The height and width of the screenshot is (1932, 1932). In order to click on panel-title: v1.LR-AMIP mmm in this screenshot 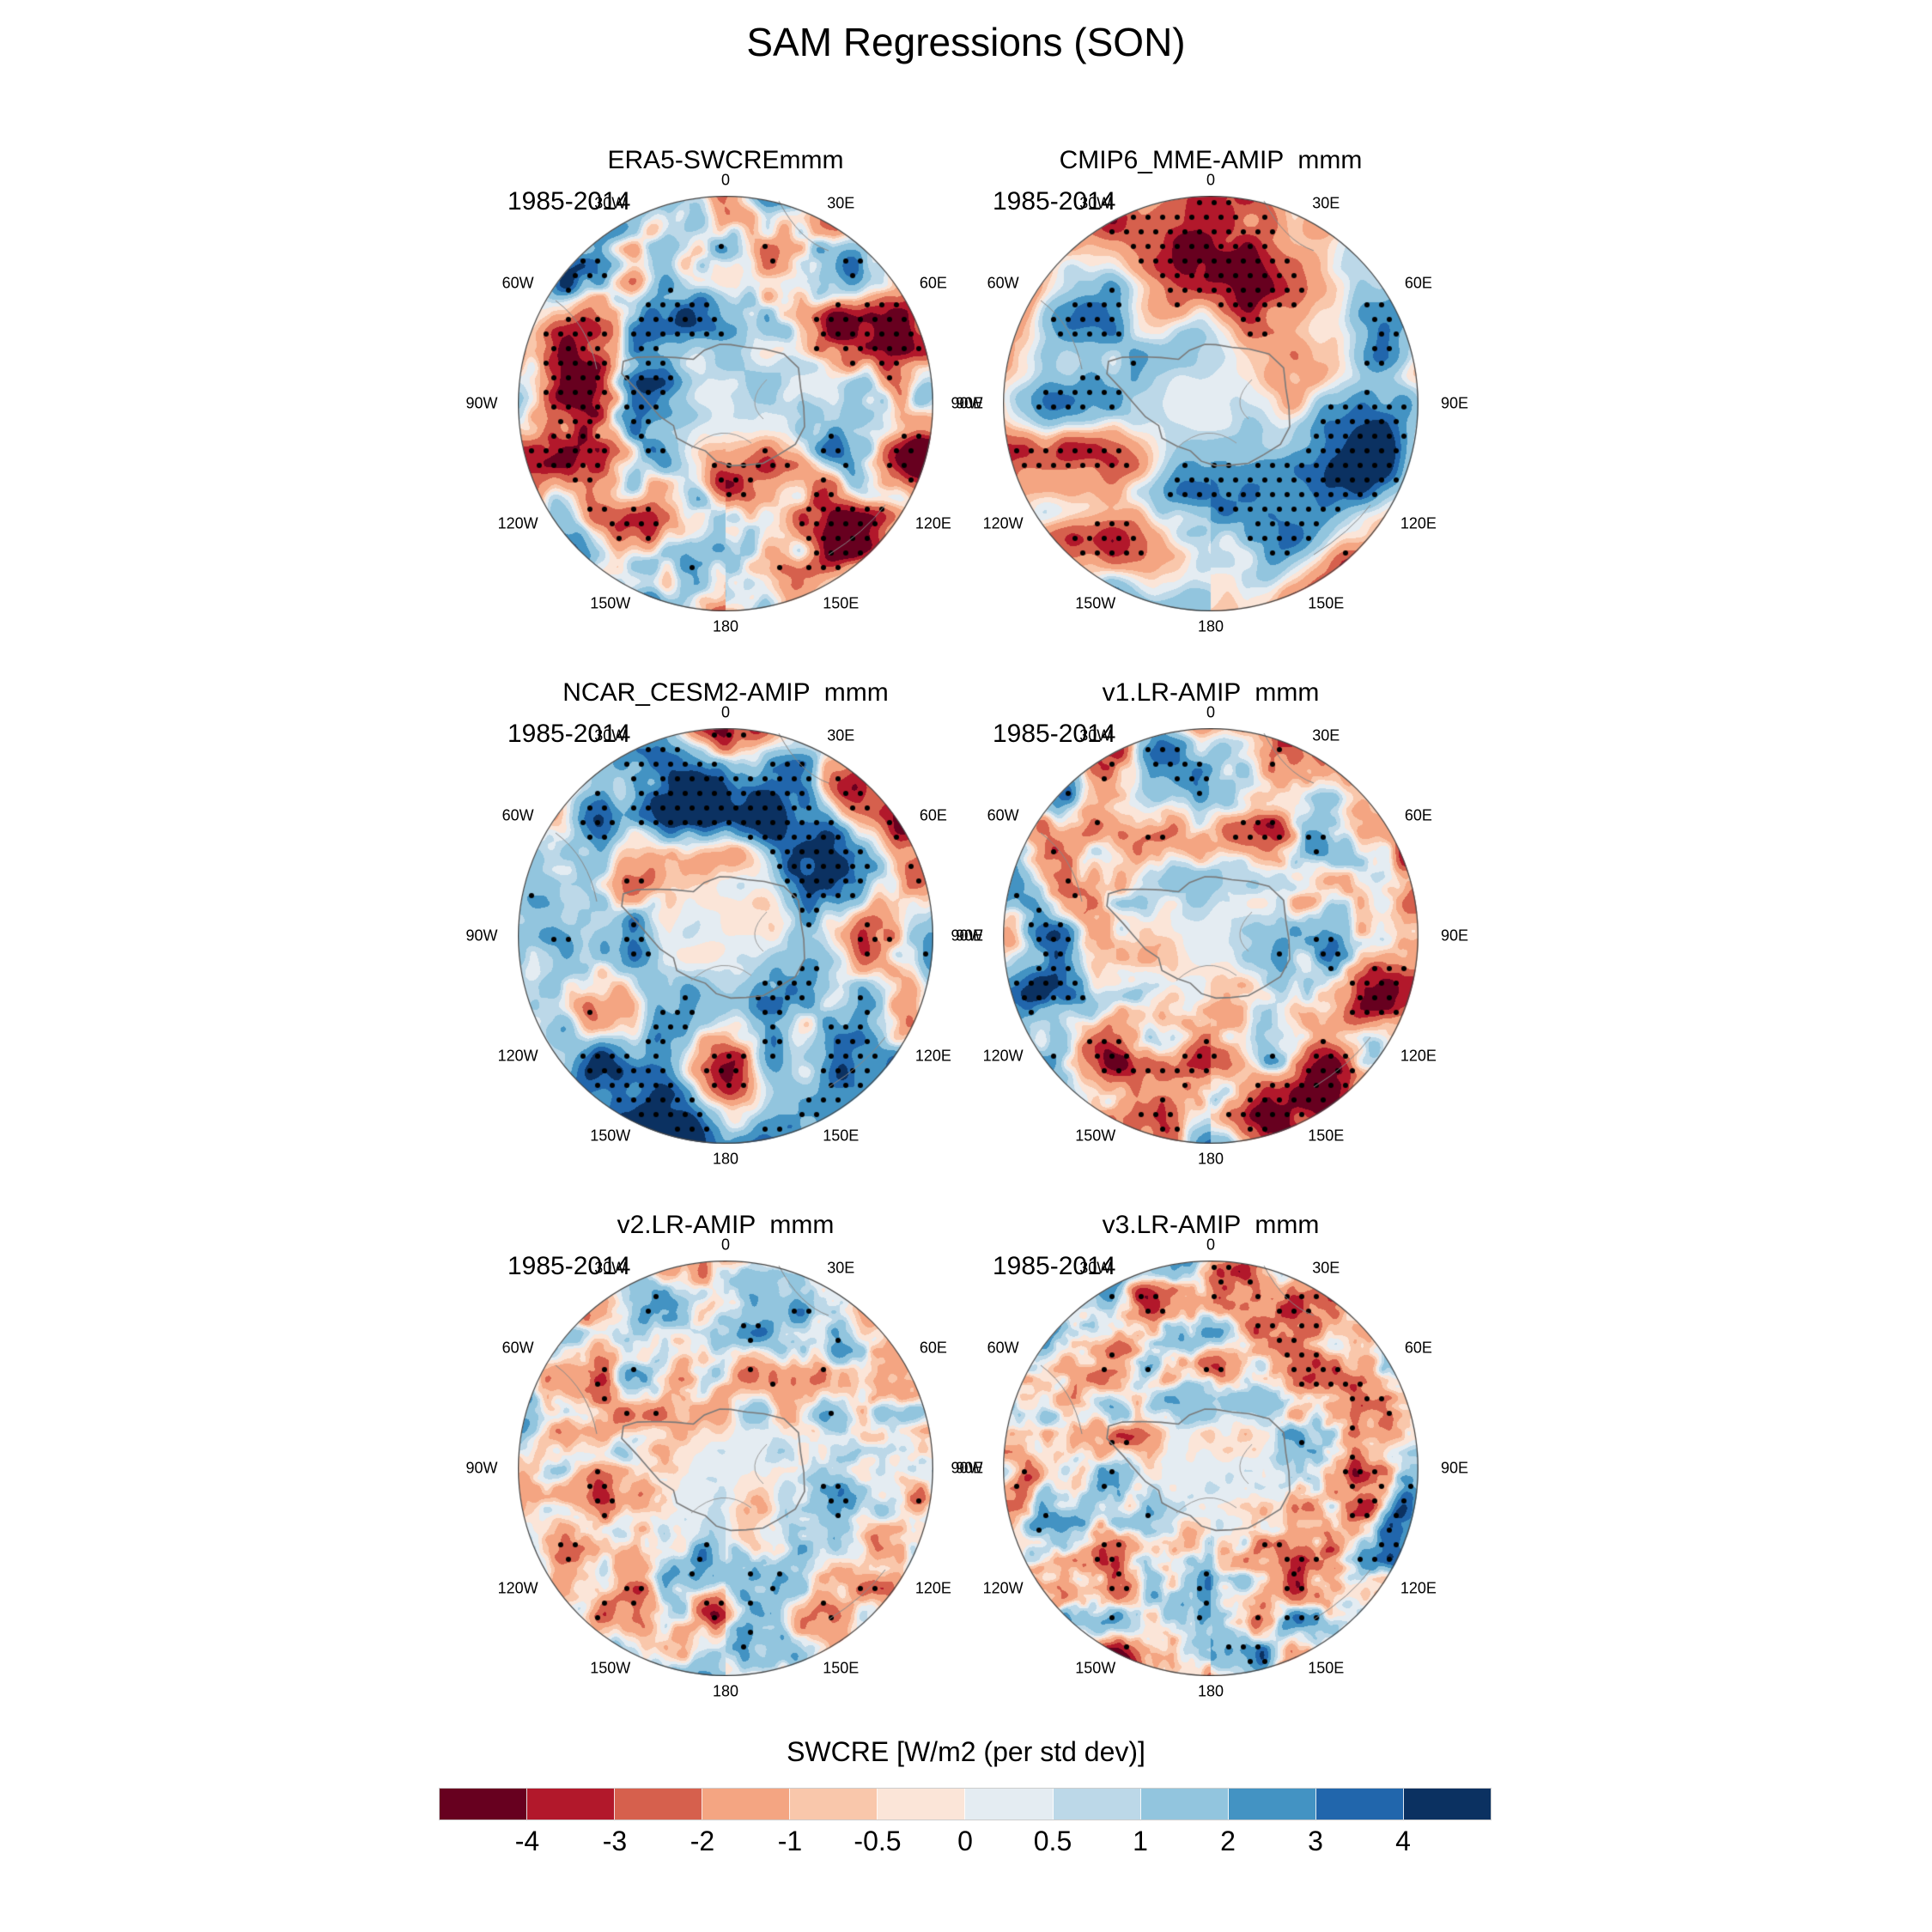, I will do `click(1211, 693)`.